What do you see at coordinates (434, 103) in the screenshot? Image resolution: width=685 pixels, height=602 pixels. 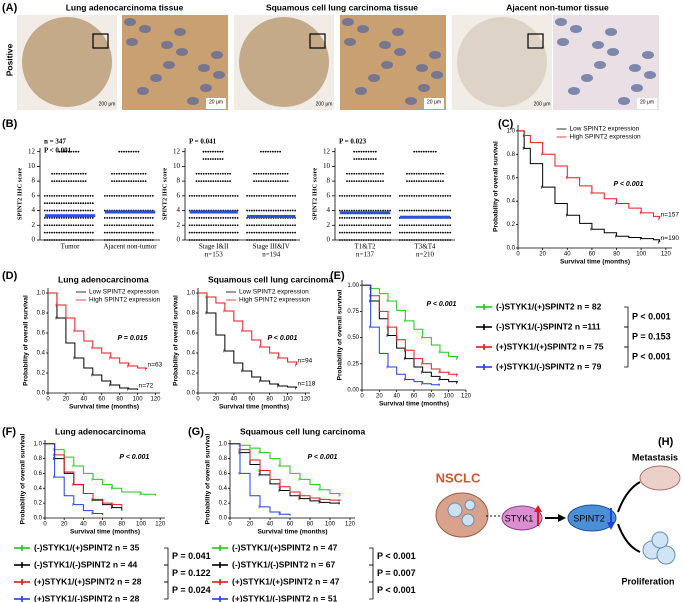 I see `scale-bar-bg` at bounding box center [434, 103].